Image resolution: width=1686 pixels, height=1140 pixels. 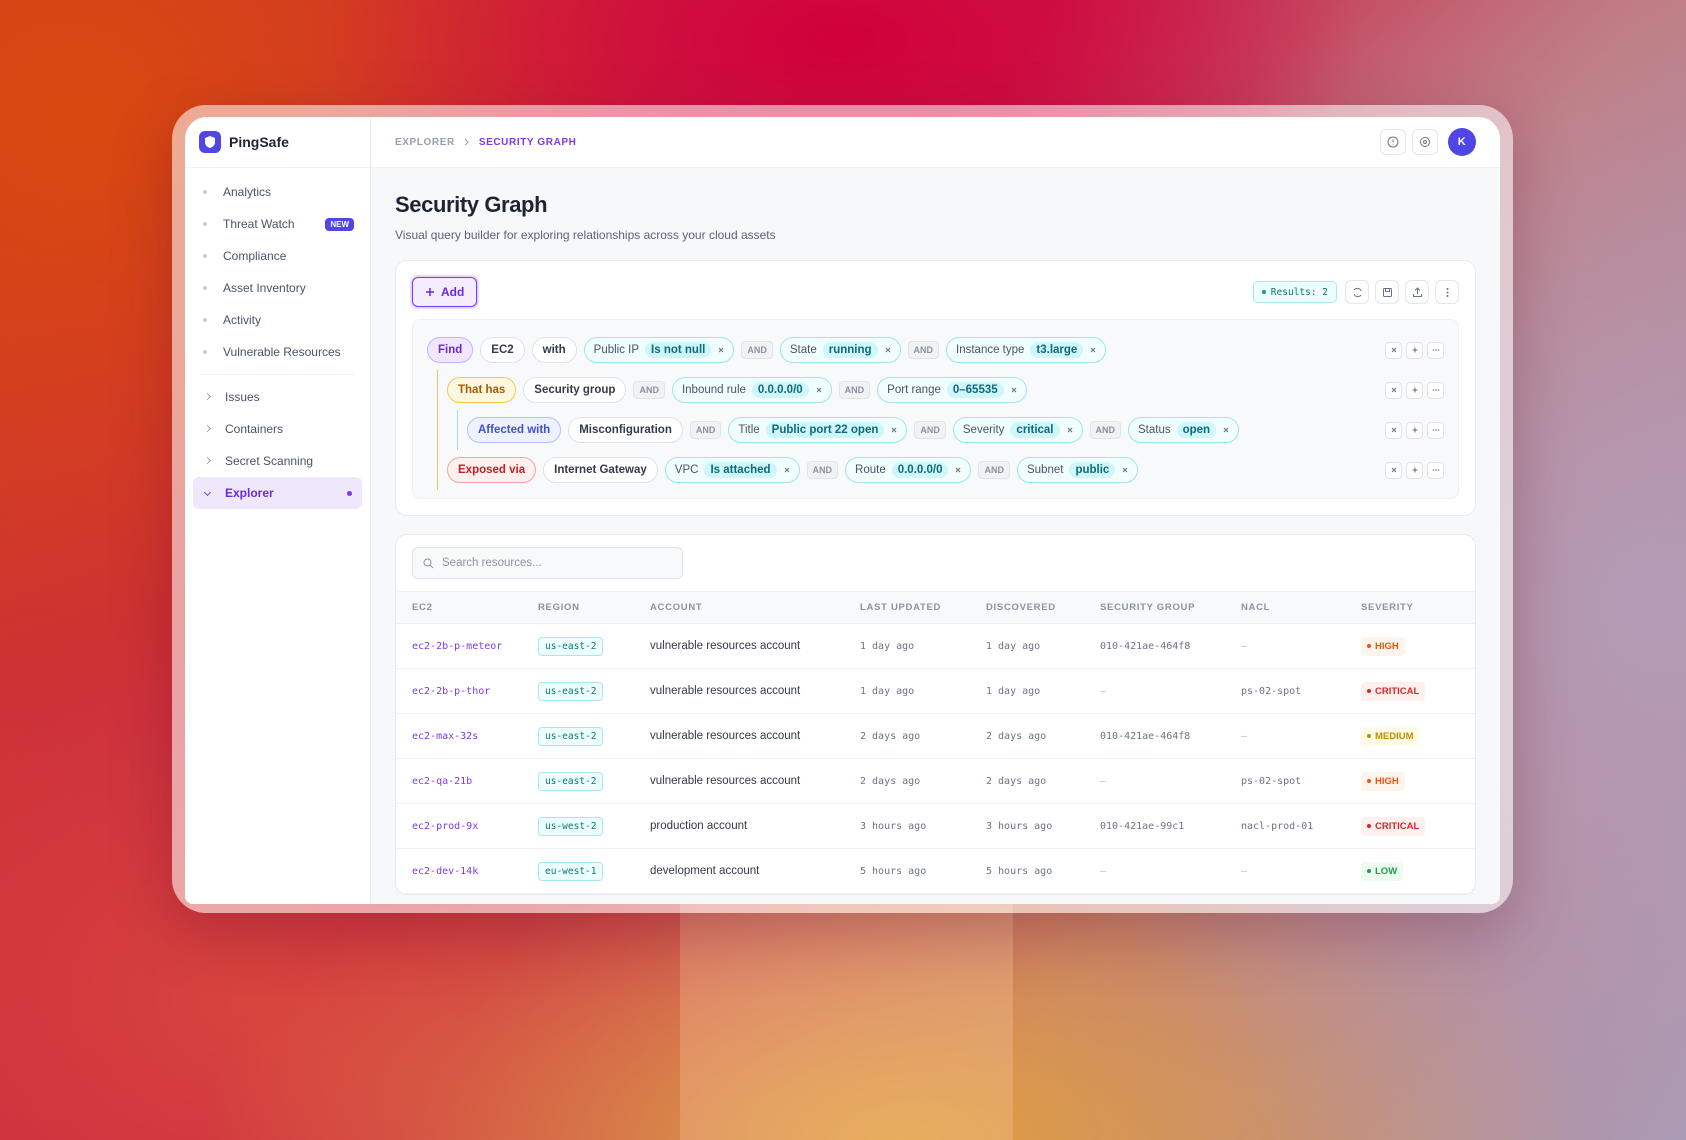 What do you see at coordinates (1042, 607) in the screenshot?
I see `column-header: DISCOVERED` at bounding box center [1042, 607].